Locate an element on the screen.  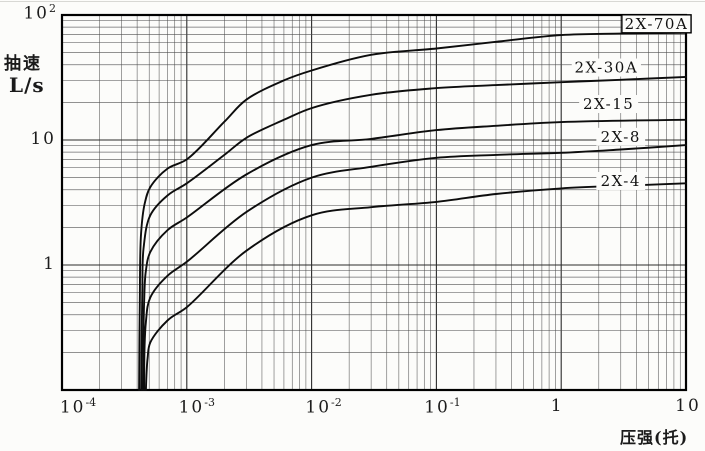
x-tick-1: 1 is located at coordinates (557, 406).